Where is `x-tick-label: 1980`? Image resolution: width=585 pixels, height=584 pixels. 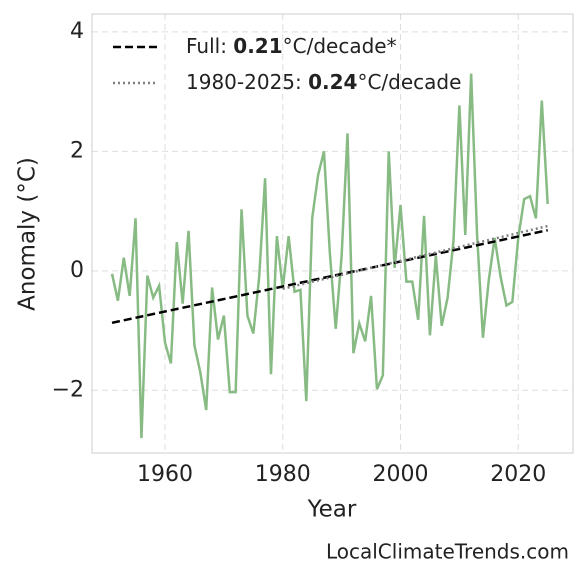
x-tick-label: 1980 is located at coordinates (283, 474).